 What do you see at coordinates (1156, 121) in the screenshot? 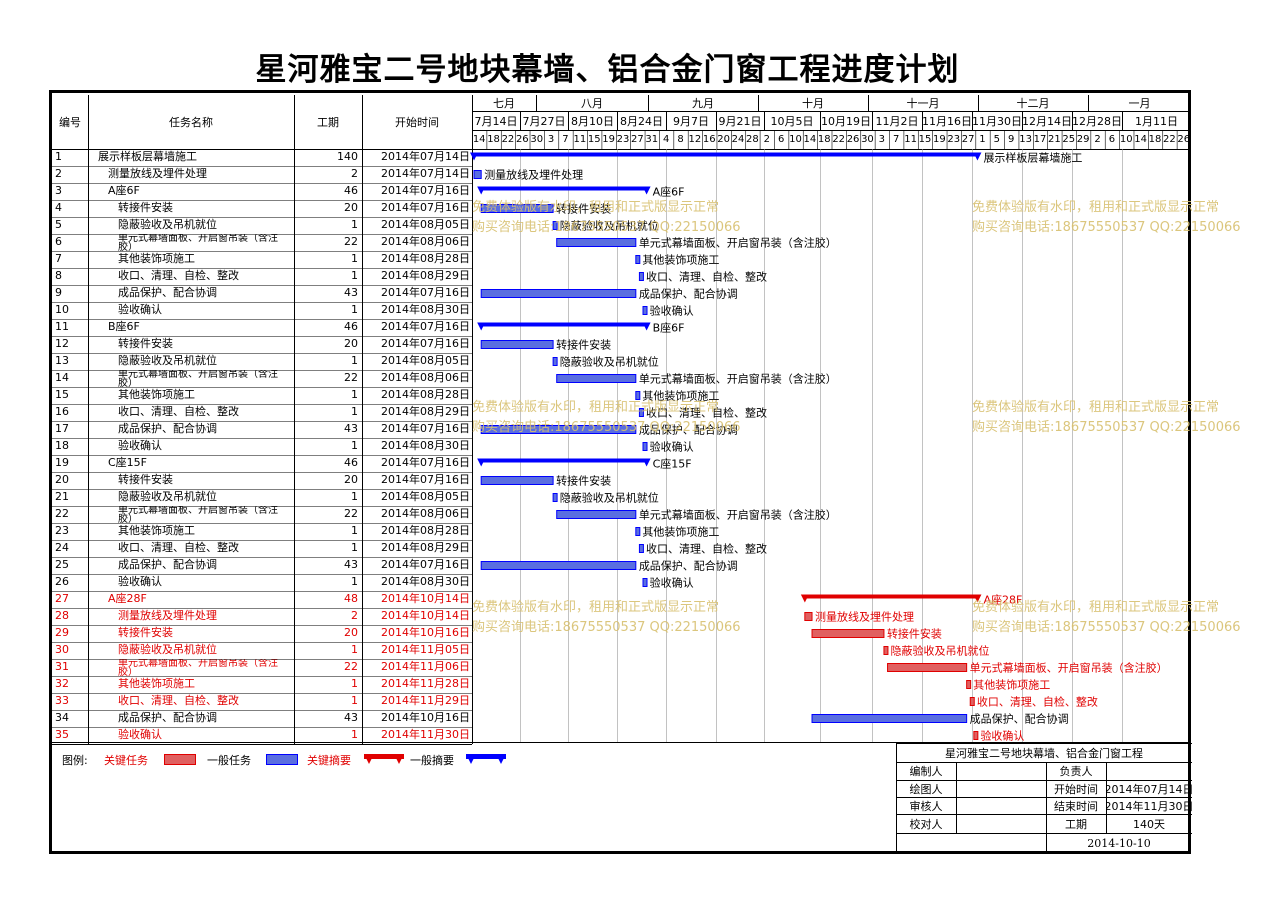
I see `week-label: 1月11日` at bounding box center [1156, 121].